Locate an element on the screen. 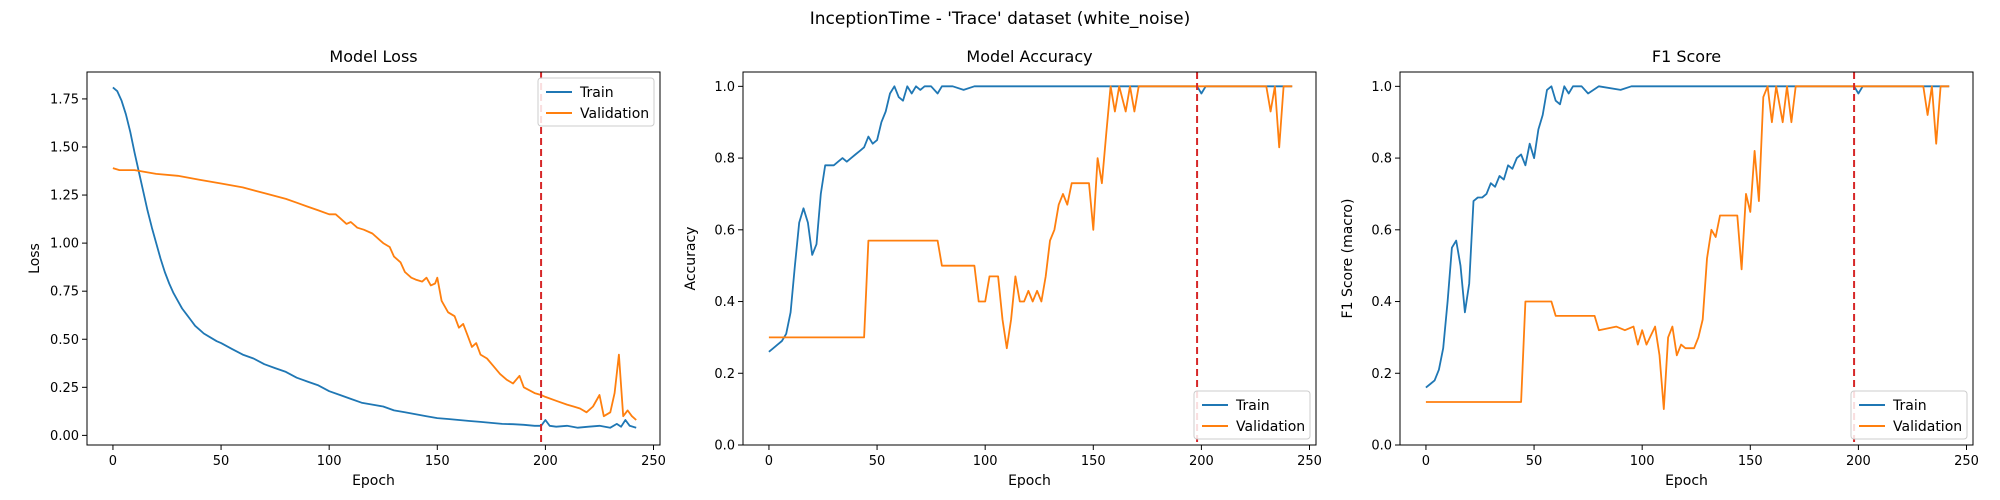 This screenshot has width=2000, height=500. y-axis-label: Accuracy is located at coordinates (691, 259).